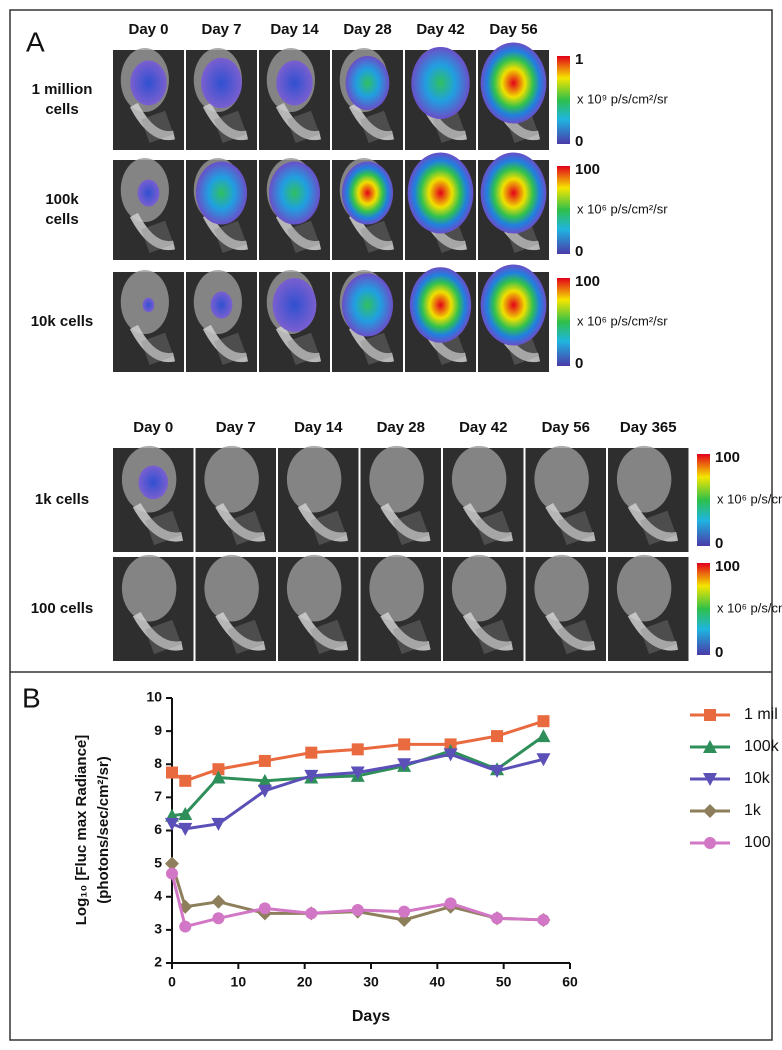  Describe the element at coordinates (371, 1016) in the screenshot. I see `x-axis-label: Days` at that location.